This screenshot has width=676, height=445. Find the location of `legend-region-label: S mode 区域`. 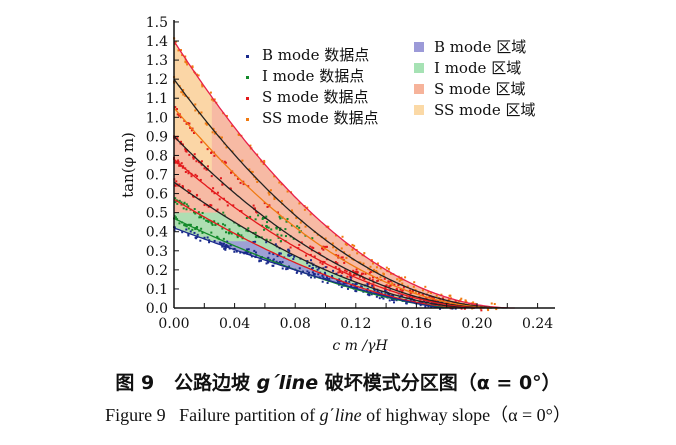

legend-region-label: S mode 区域 is located at coordinates (480, 89).